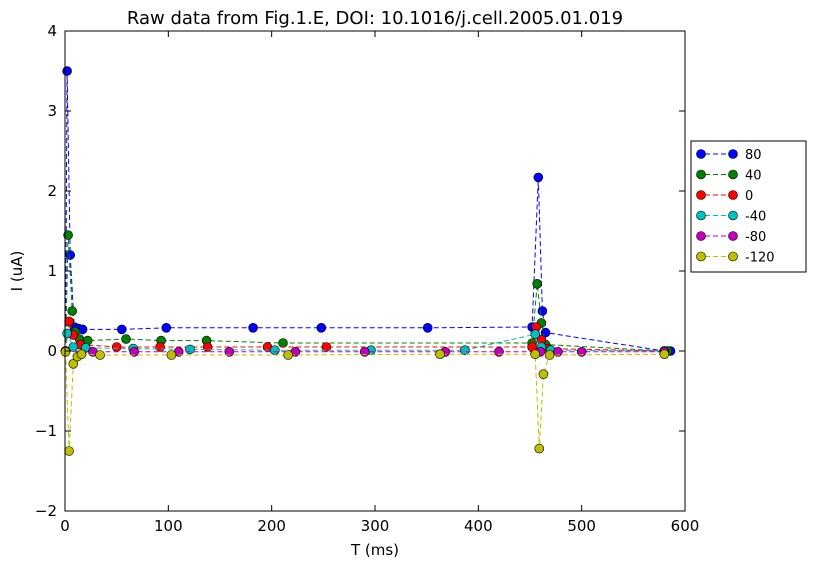 Image resolution: width=825 pixels, height=570 pixels. Describe the element at coordinates (753, 176) in the screenshot. I see `legend-label: 40` at that location.